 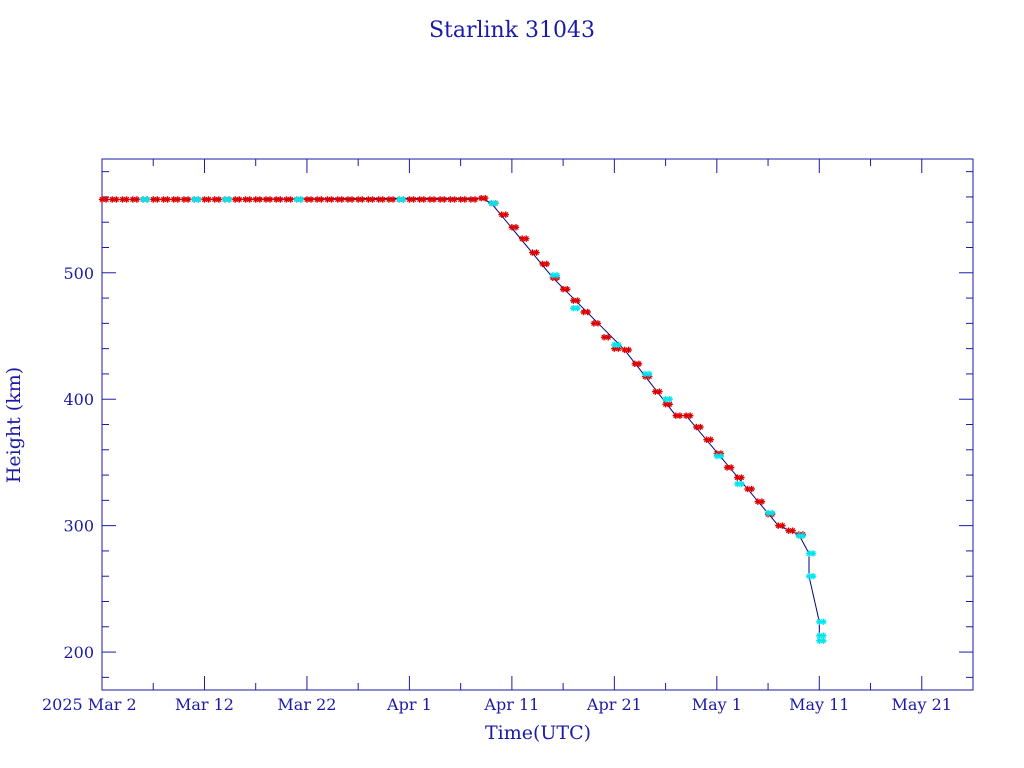 I want to click on x-tick-label: Mar 22, so click(x=306, y=704).